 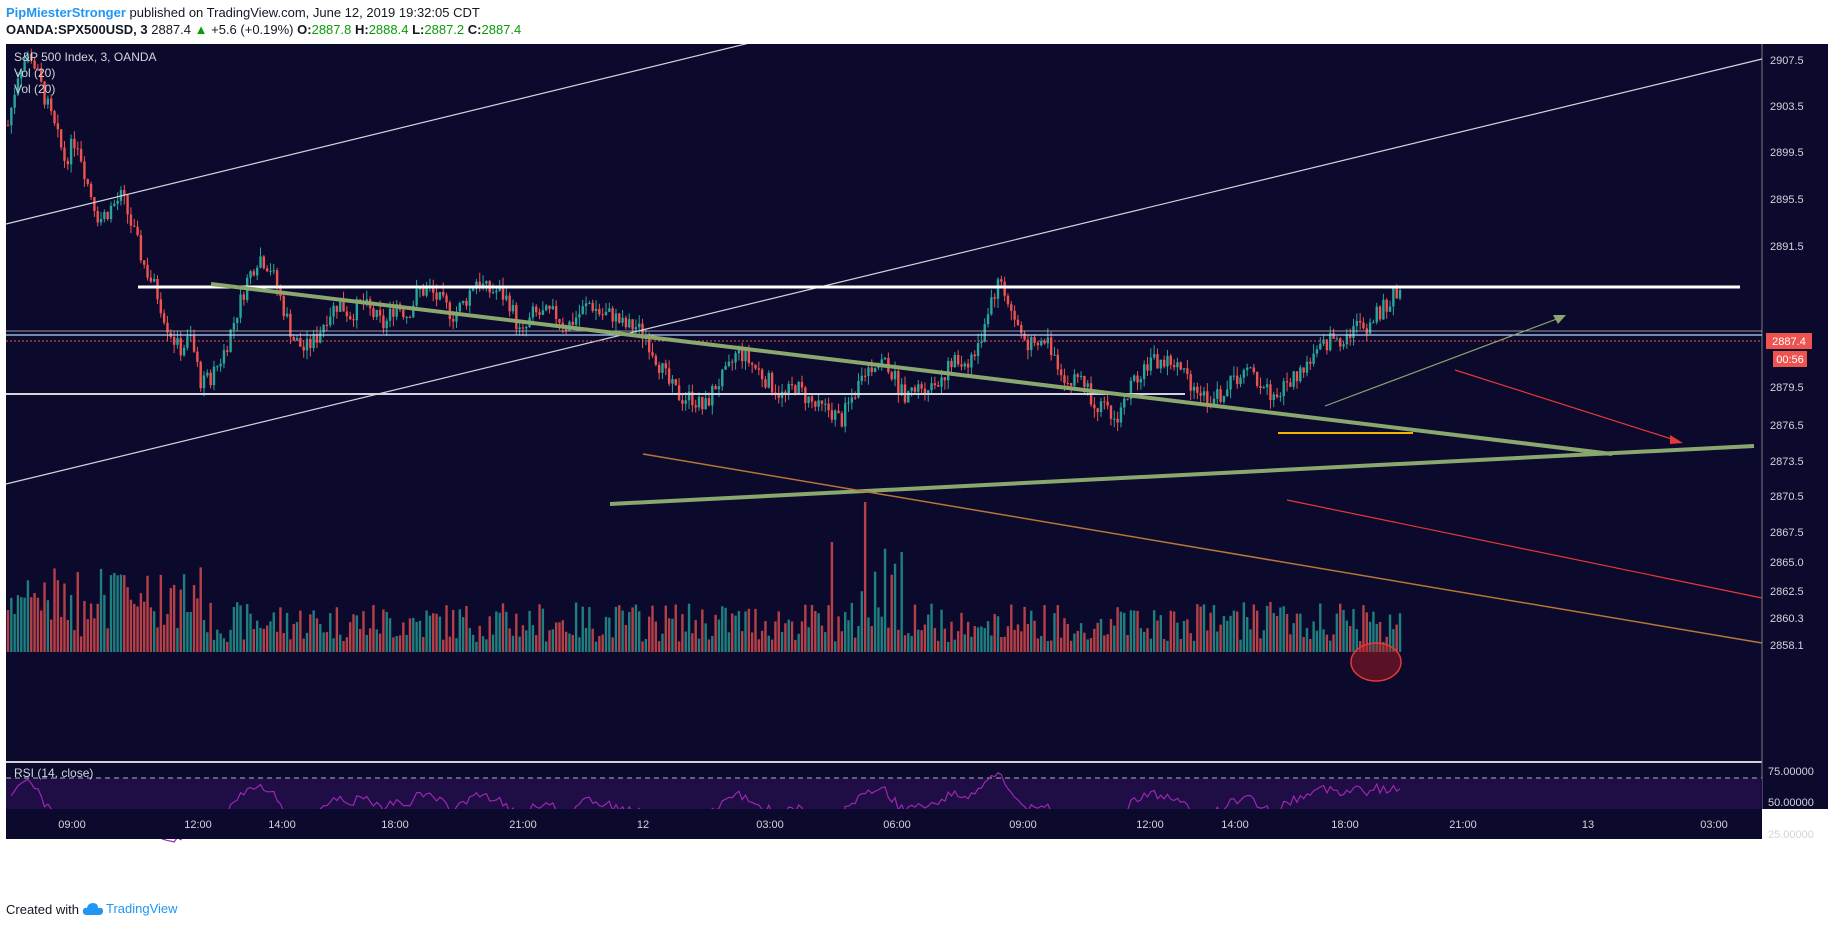 I want to click on descending-trendline, so click(x=911, y=369).